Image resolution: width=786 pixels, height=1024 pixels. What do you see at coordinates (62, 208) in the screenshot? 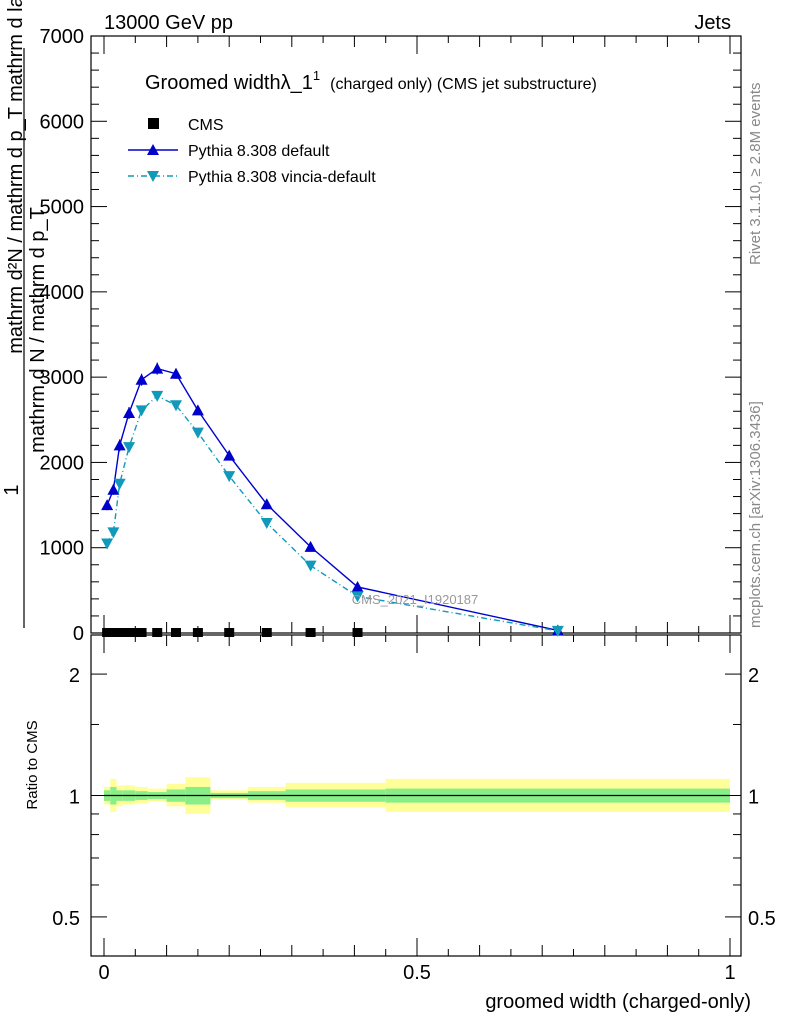
I see `main-y-tick-label: 5000` at bounding box center [62, 208].